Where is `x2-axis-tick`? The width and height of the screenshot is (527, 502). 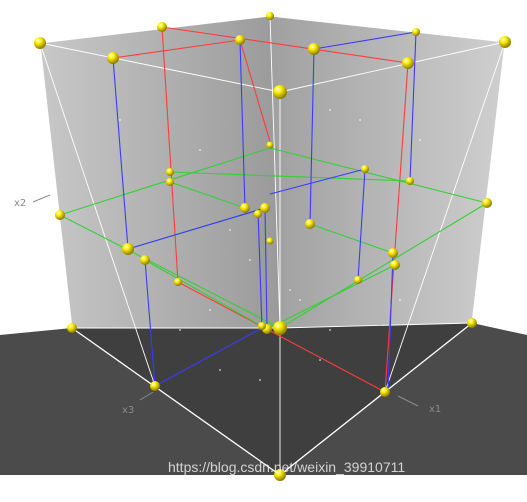
x2-axis-tick is located at coordinates (41, 198).